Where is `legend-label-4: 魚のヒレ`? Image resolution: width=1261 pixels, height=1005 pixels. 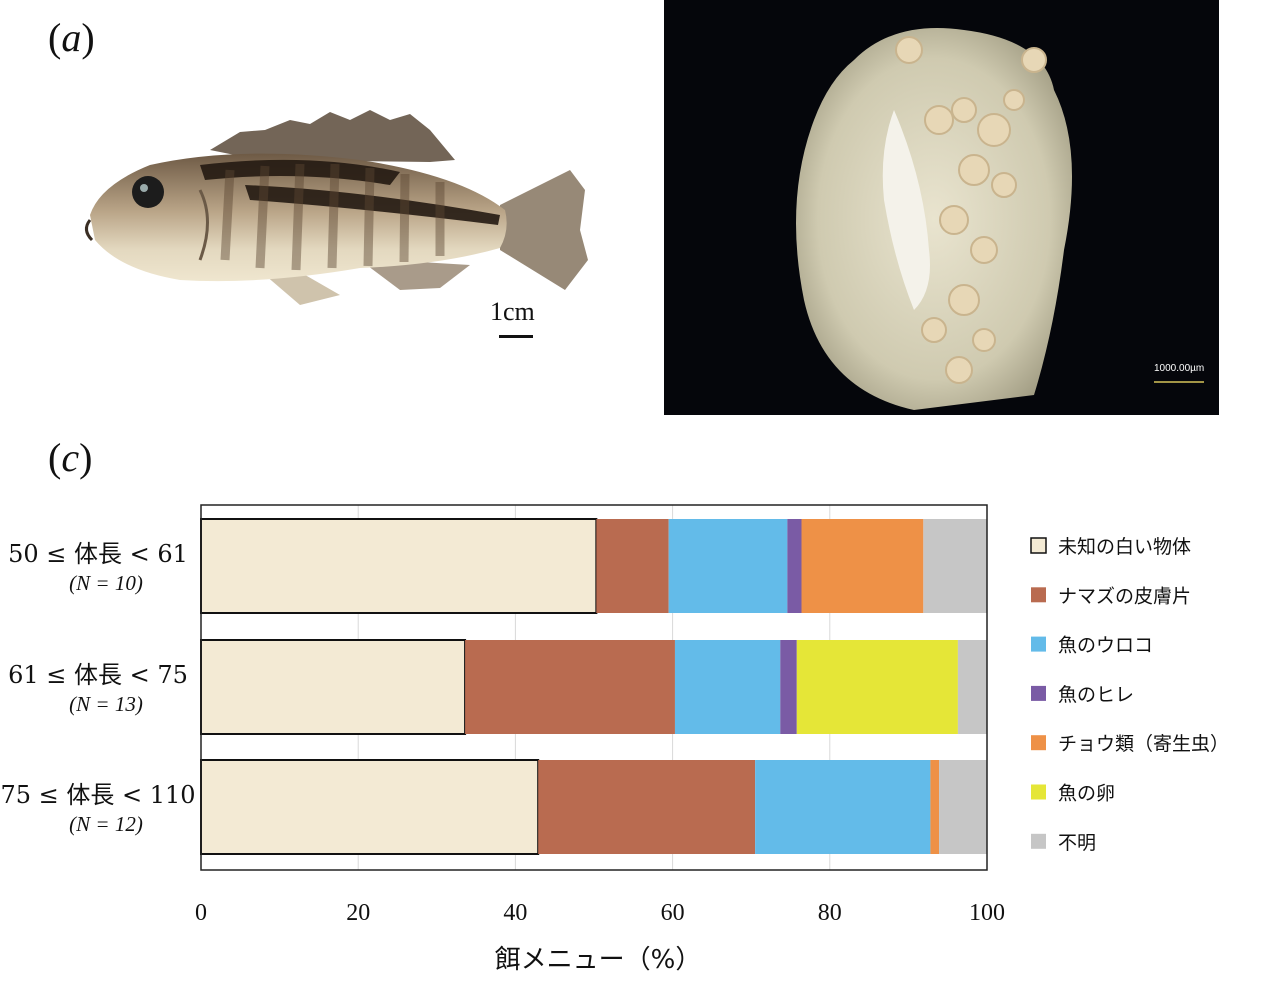
legend-label-4: 魚のヒレ is located at coordinates (1096, 695).